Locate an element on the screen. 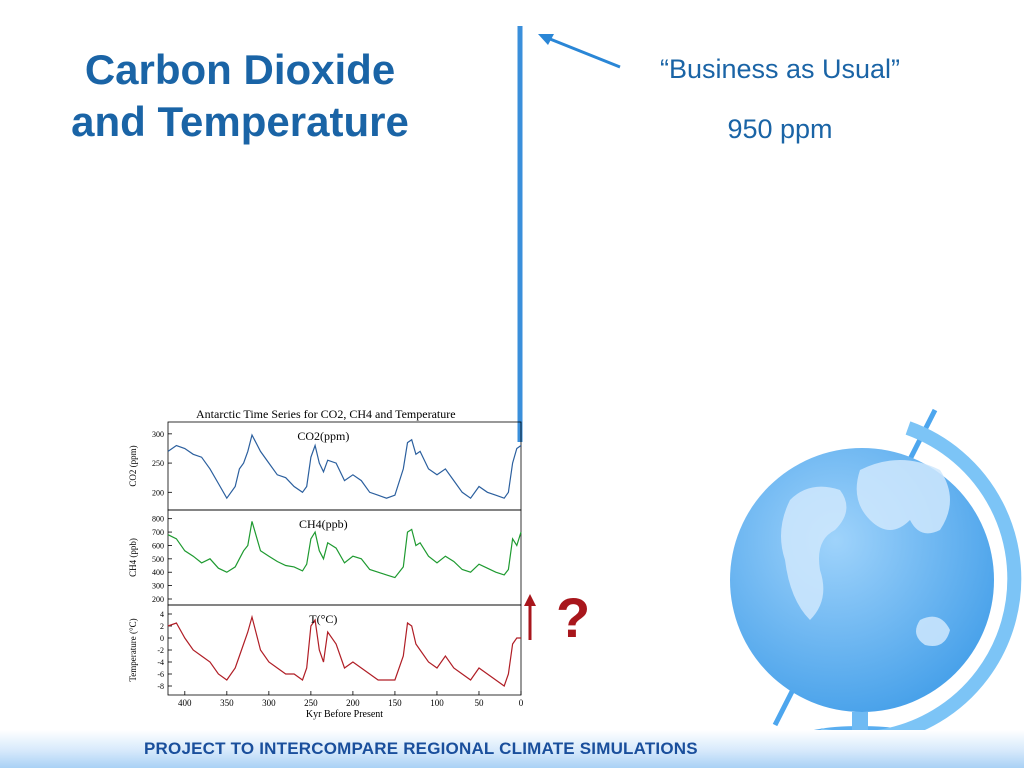 Image resolution: width=1024 pixels, height=768 pixels. y-tick-label: 800 is located at coordinates (158, 519).